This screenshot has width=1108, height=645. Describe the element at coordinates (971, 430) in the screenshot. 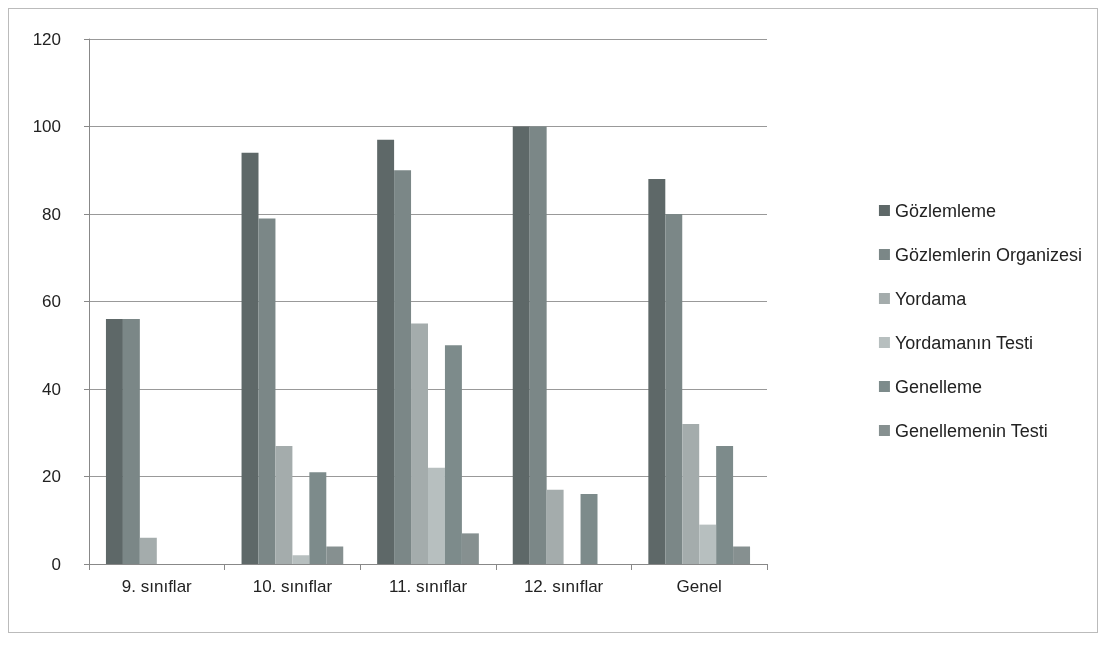

I see `legend-label: Genellemenin Testi` at that location.